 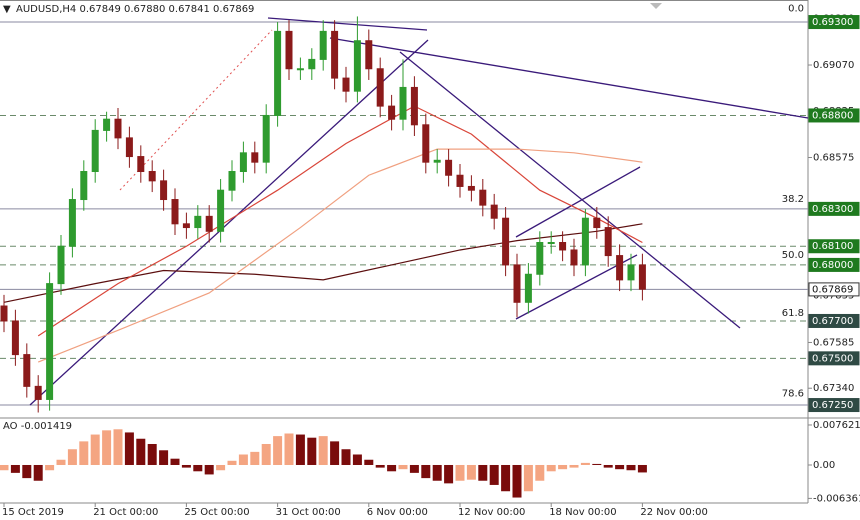 I want to click on fib-label: 0.0, so click(x=796, y=9).